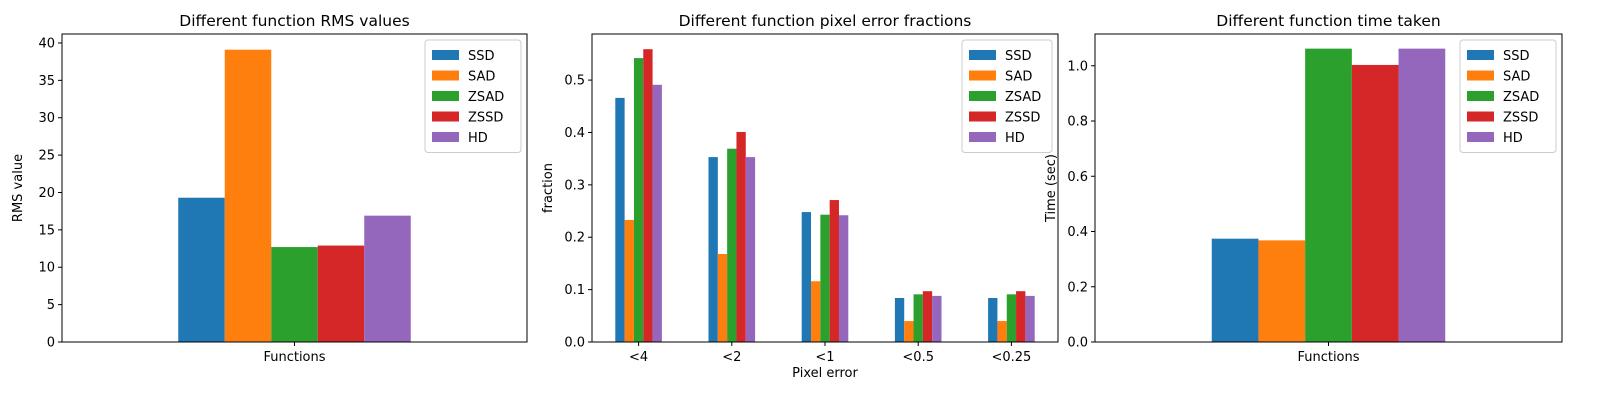 The height and width of the screenshot is (400, 1600). Describe the element at coordinates (1051, 188) in the screenshot. I see `y-axis-label: Time (sec)` at that location.